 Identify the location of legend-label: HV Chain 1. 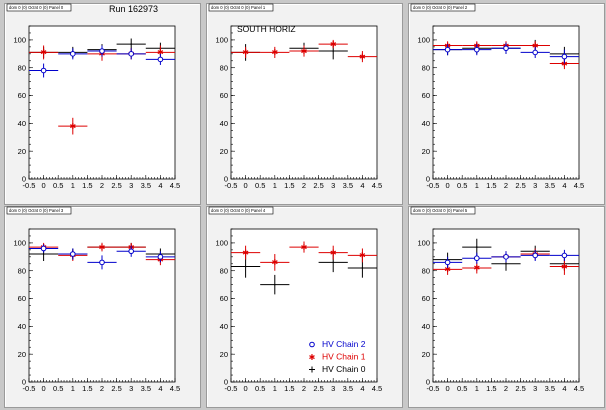
(344, 357).